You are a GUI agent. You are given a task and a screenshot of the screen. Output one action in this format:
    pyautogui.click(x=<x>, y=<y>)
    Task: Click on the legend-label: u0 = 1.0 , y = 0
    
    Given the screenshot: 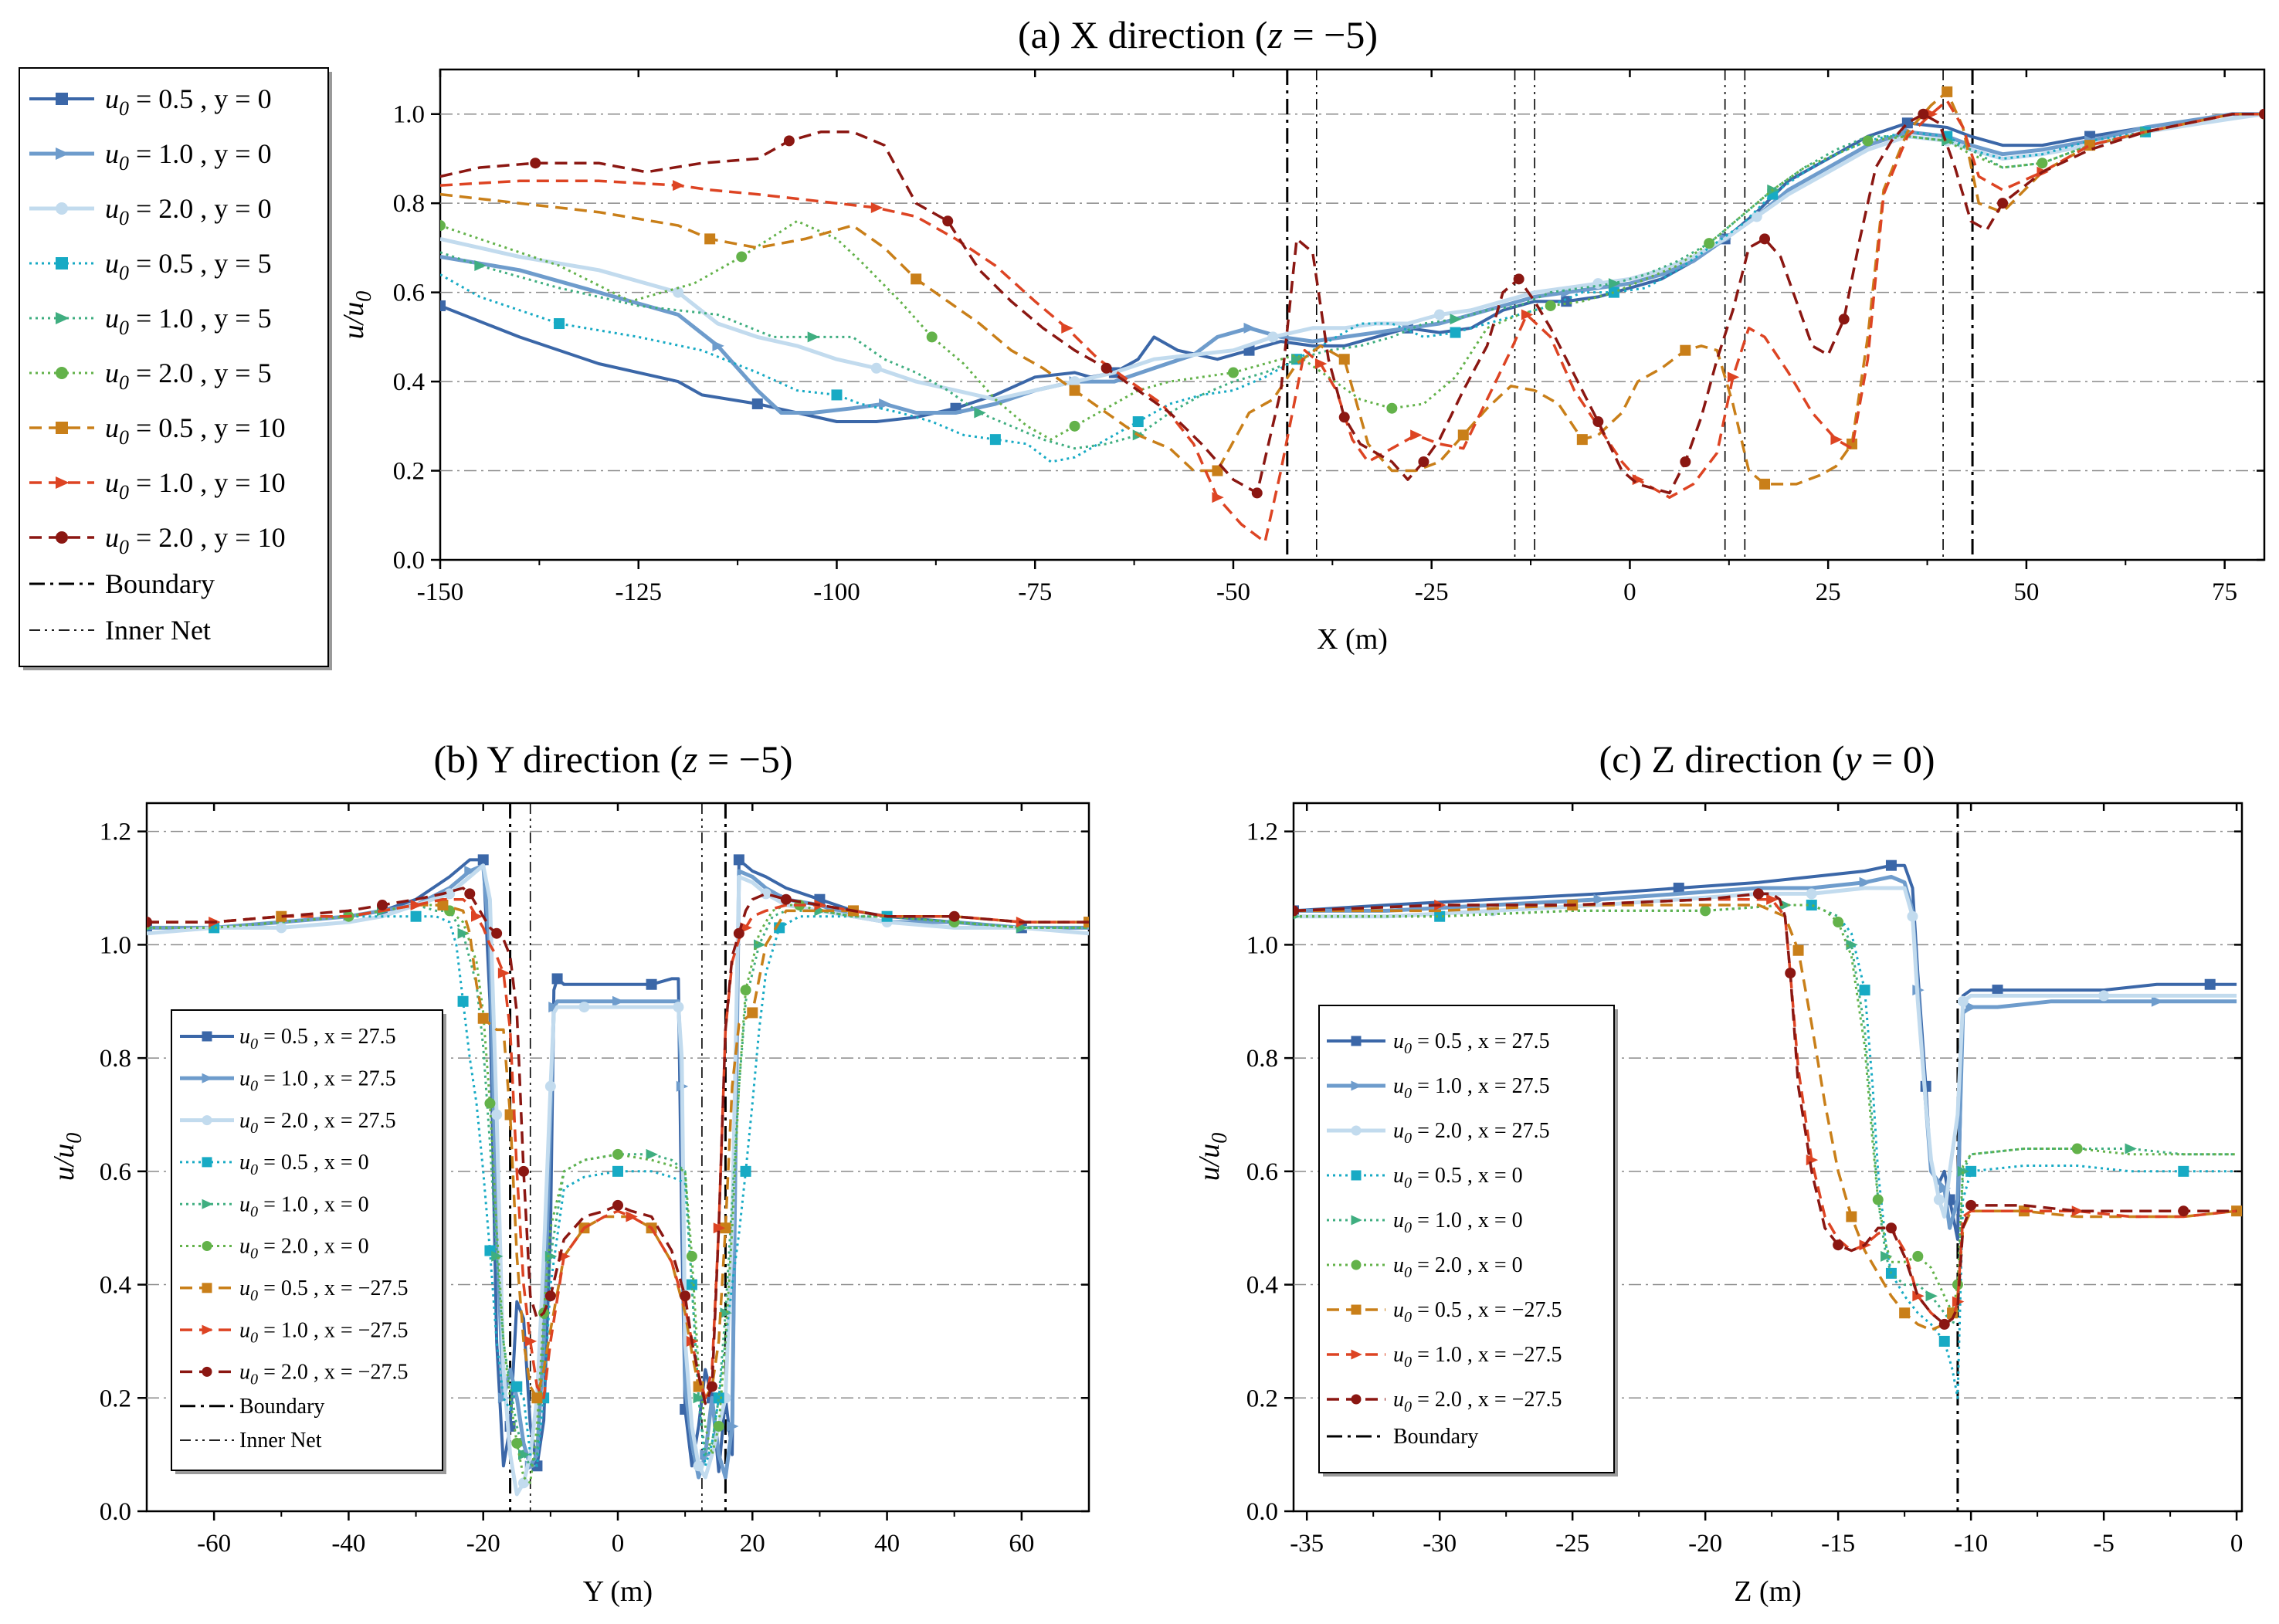 What is the action you would take?
    pyautogui.click(x=188, y=156)
    